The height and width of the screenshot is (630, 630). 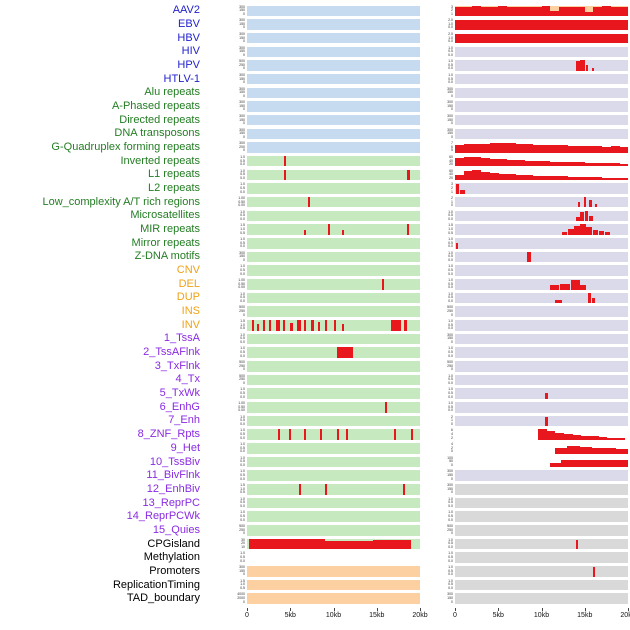 What do you see at coordinates (315, 243) in the screenshot?
I see `track-row: Mirror repeats 1.0 0.5 0.0 1.0 0.5 0.0` at bounding box center [315, 243].